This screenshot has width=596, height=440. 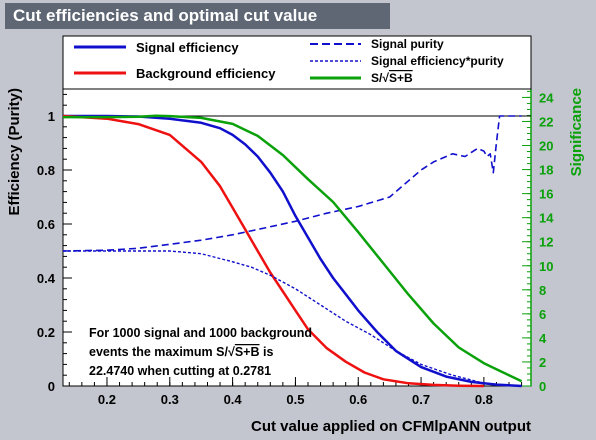 What do you see at coordinates (542, 386) in the screenshot?
I see `y2-tick-label: 0` at bounding box center [542, 386].